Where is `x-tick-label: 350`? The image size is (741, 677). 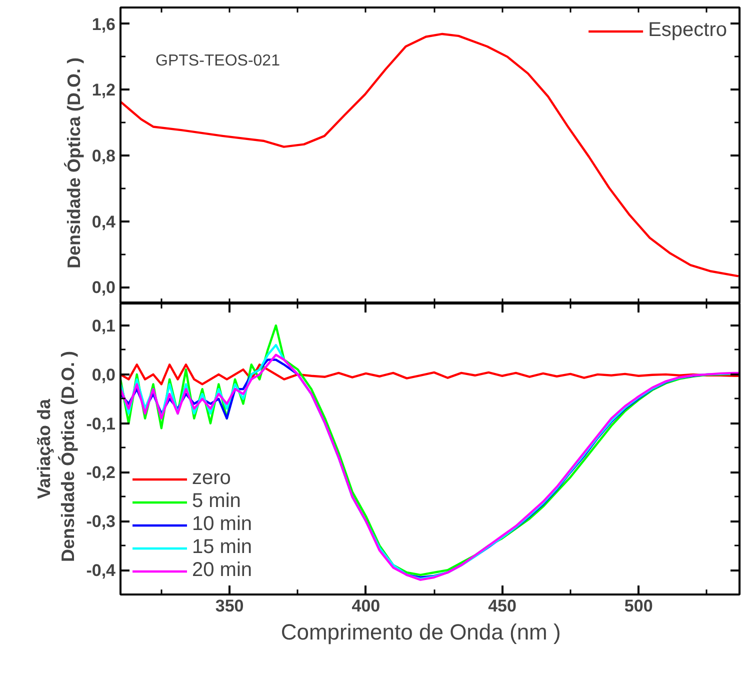 x-tick-label: 350 is located at coordinates (229, 606).